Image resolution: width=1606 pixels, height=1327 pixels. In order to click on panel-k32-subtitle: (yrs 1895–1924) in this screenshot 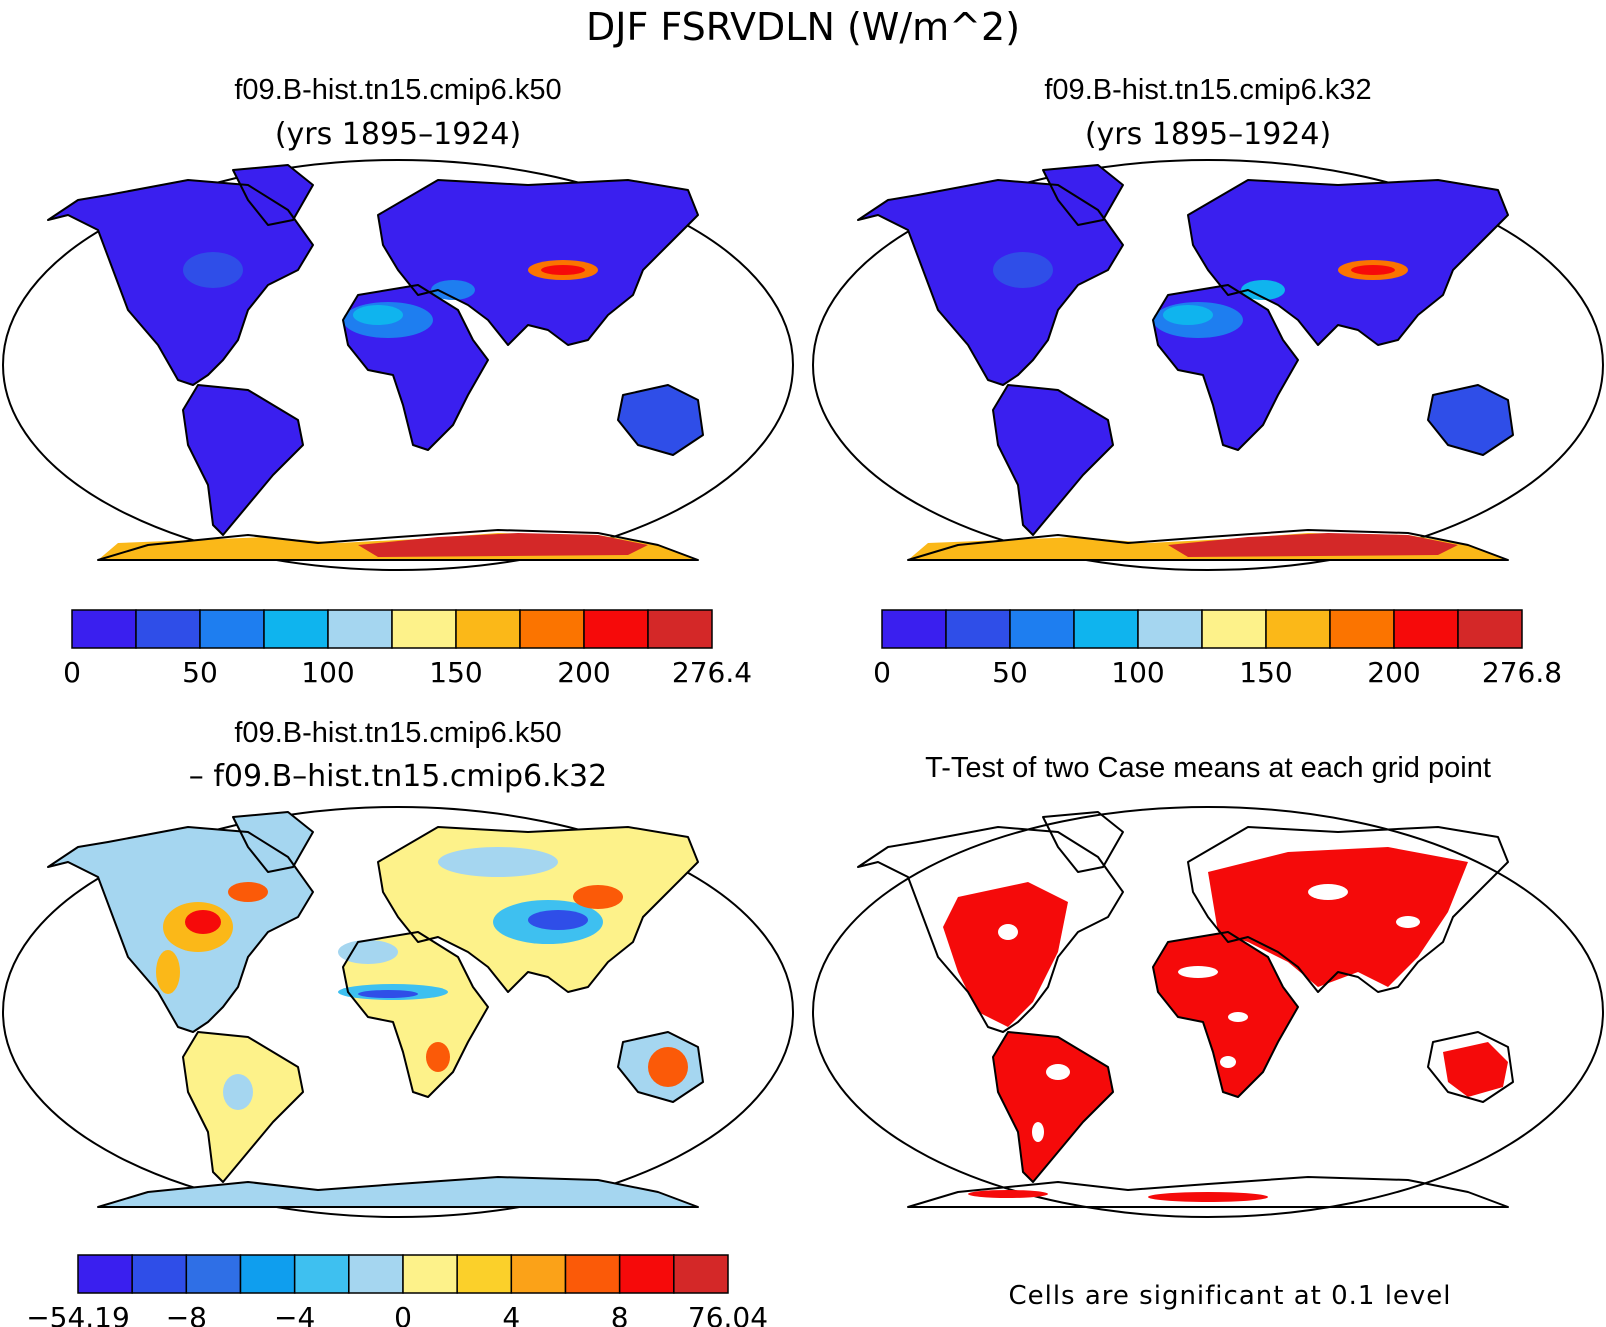, I will do `click(1208, 134)`.